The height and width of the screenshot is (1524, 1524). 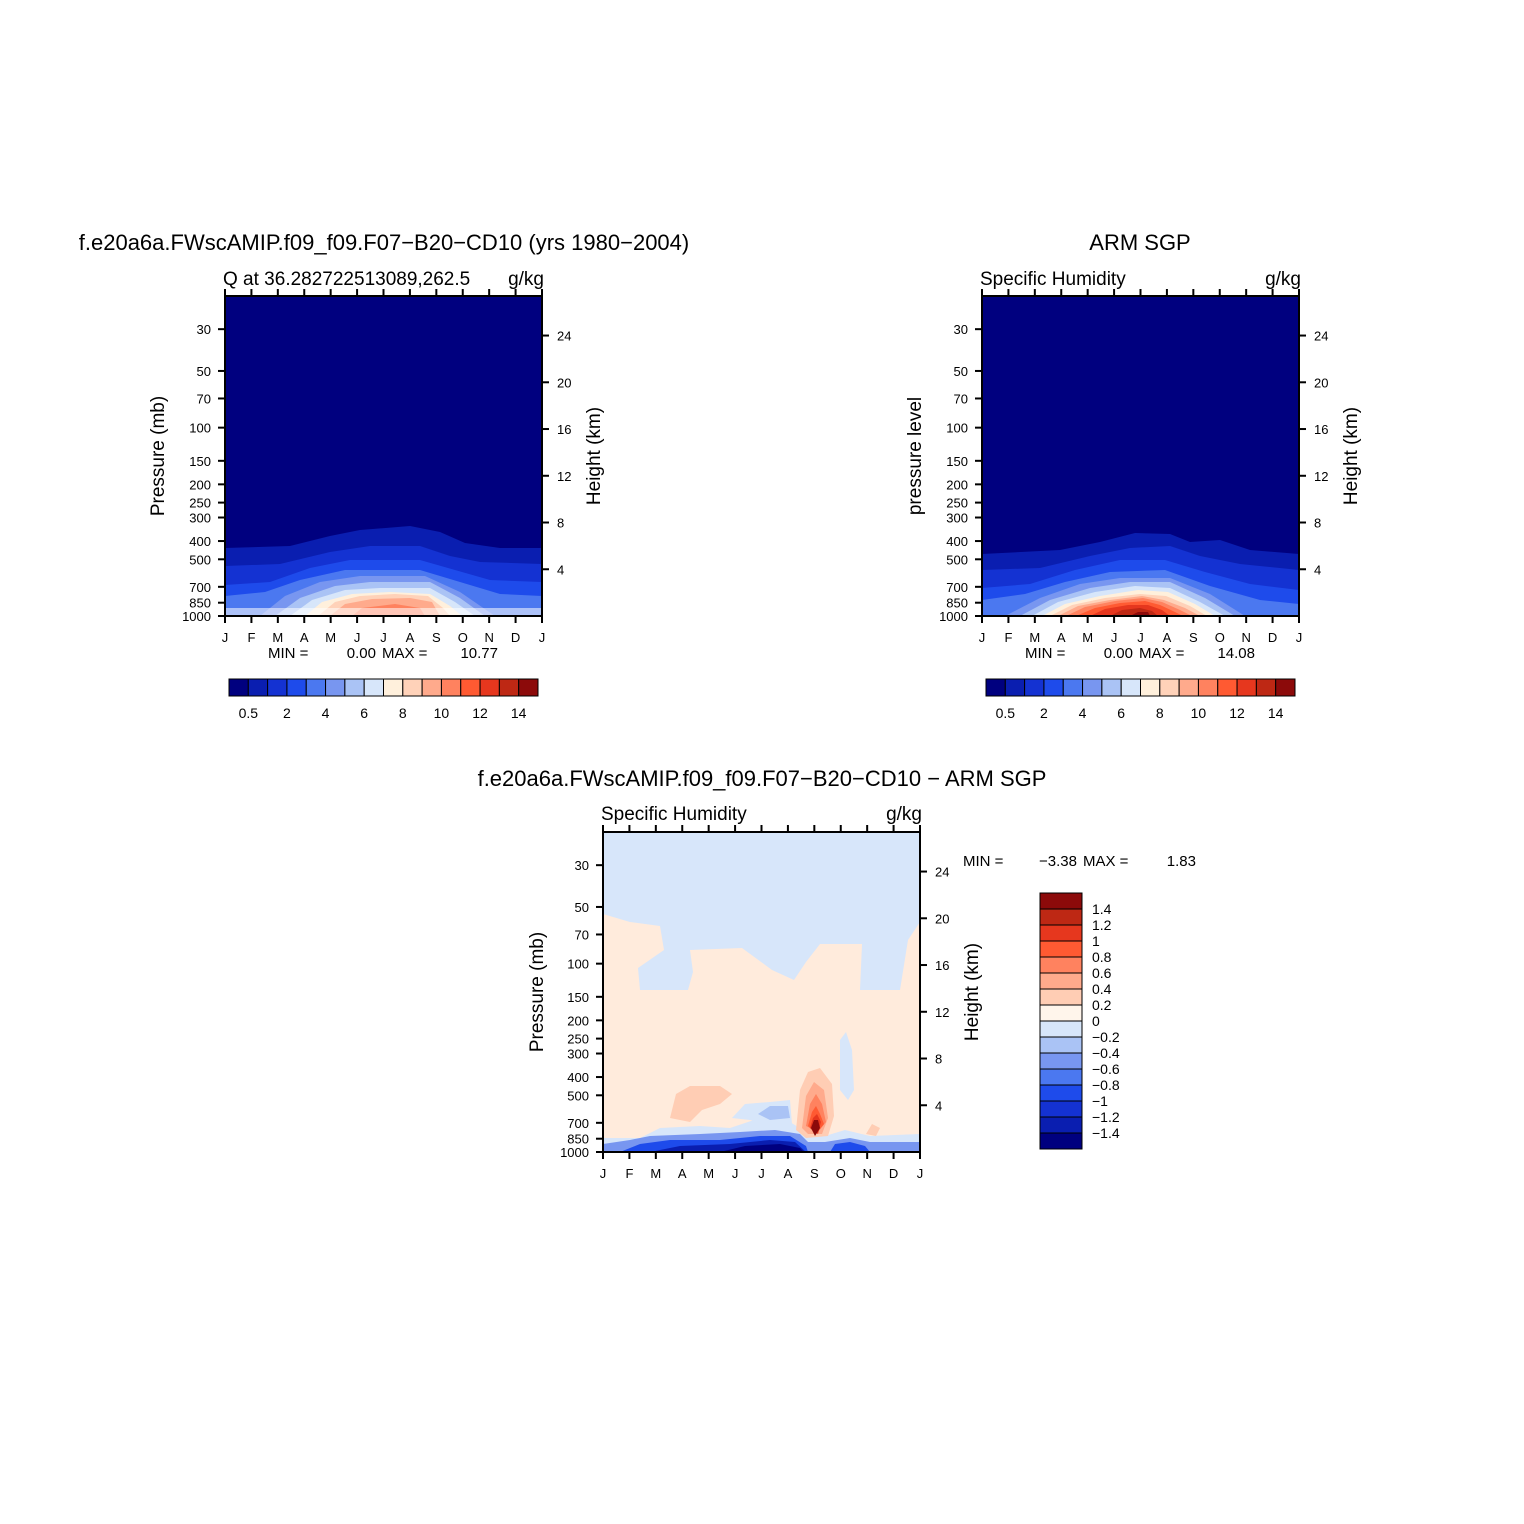 I want to click on panel-a-ytick-label: 1000, so click(x=196, y=616).